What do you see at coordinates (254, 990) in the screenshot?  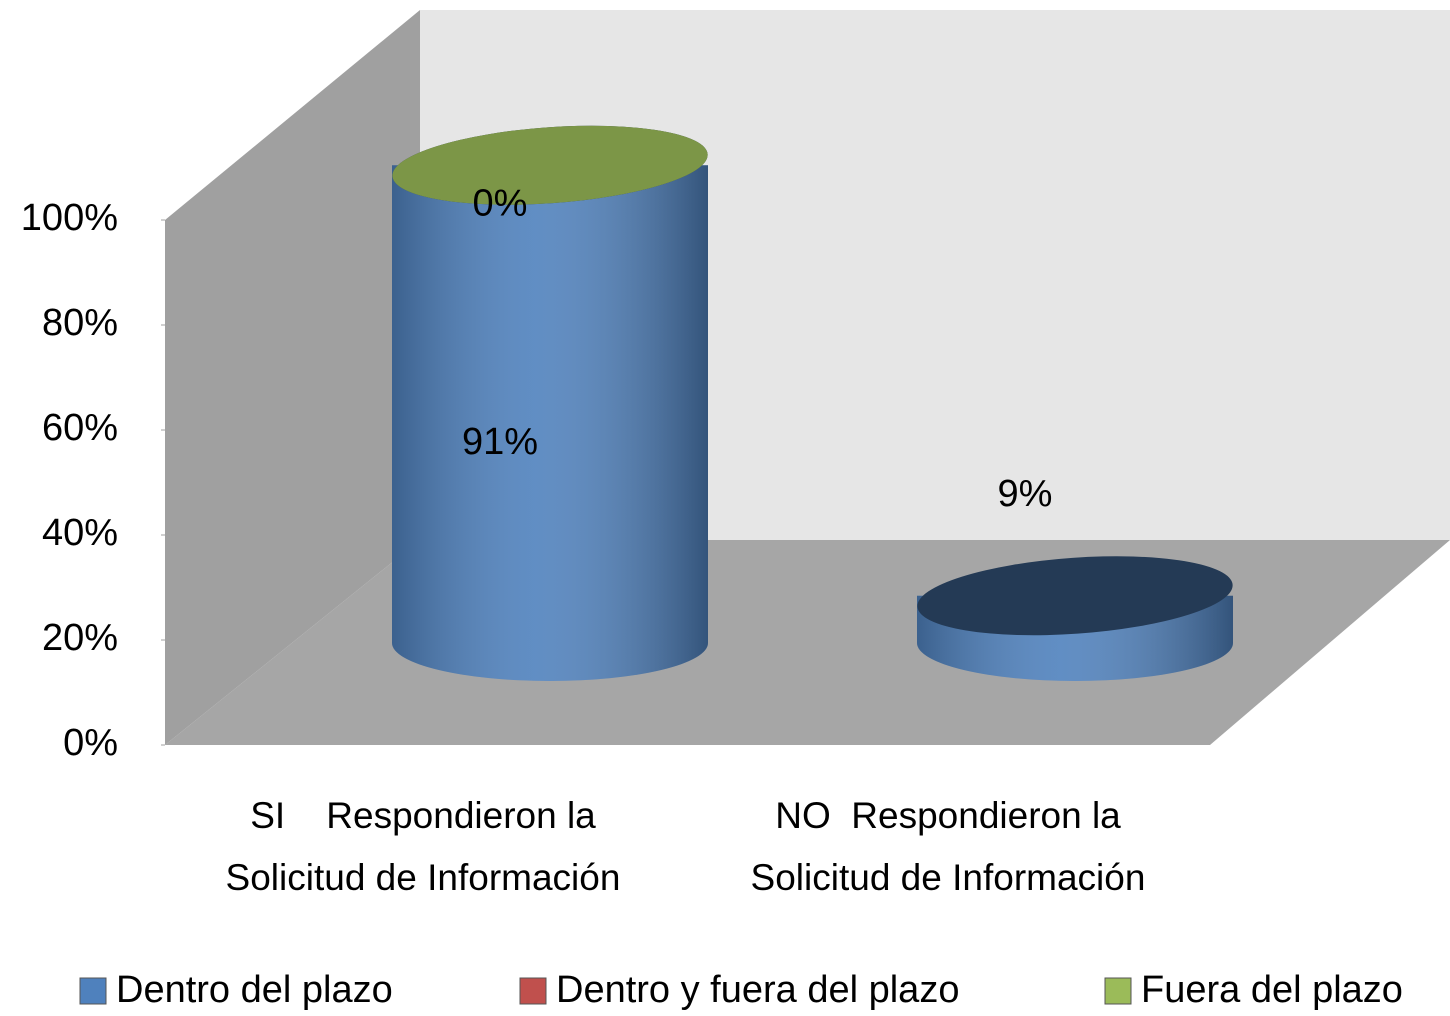 I see `legend-label: Dentro del plazo` at bounding box center [254, 990].